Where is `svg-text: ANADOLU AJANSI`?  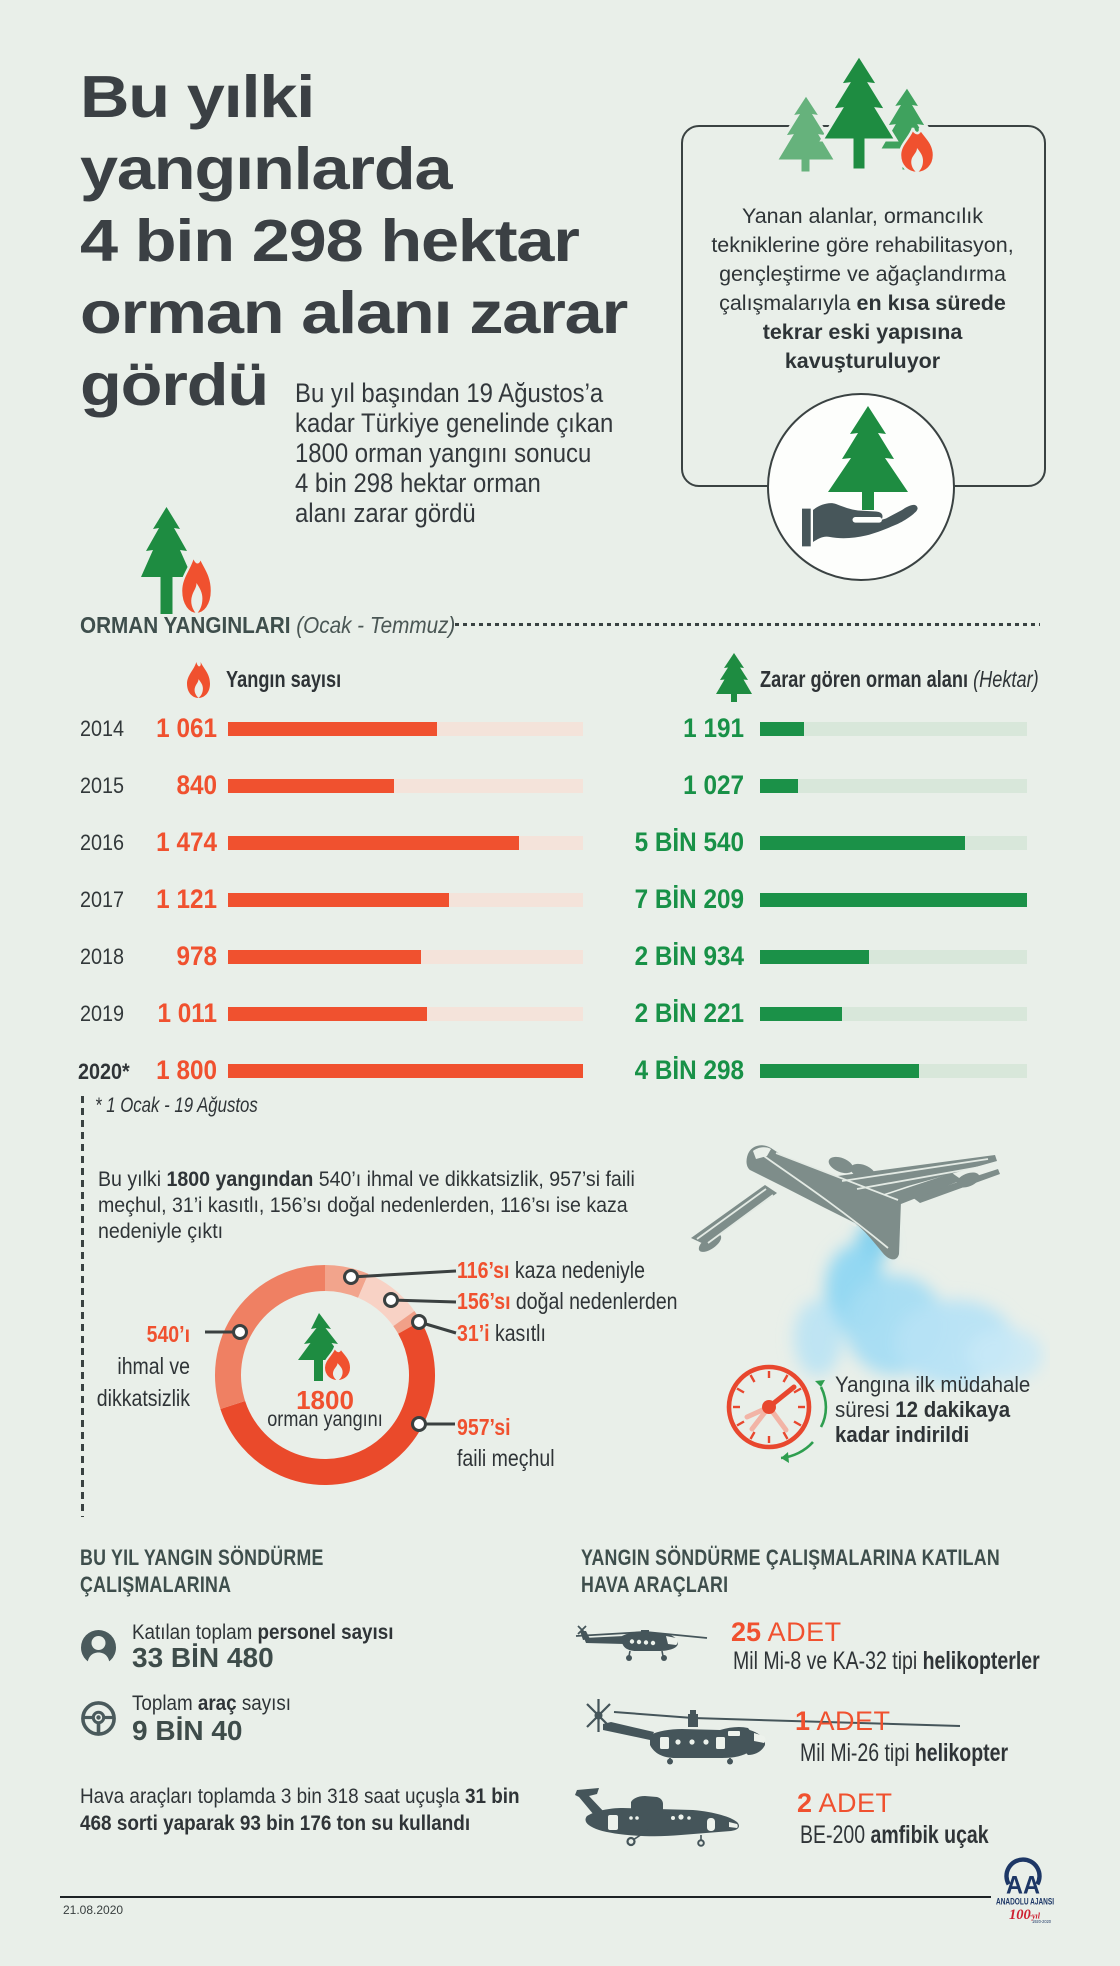 svg-text: ANADOLU AJANSI is located at coordinates (1025, 1902).